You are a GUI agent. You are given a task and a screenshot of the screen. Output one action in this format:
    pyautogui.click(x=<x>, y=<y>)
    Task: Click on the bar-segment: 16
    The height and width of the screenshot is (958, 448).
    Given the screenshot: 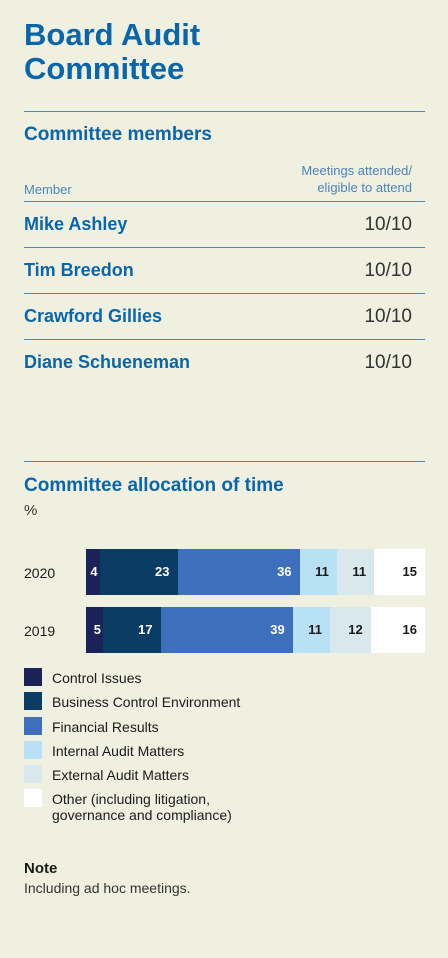 What is the action you would take?
    pyautogui.click(x=397, y=630)
    